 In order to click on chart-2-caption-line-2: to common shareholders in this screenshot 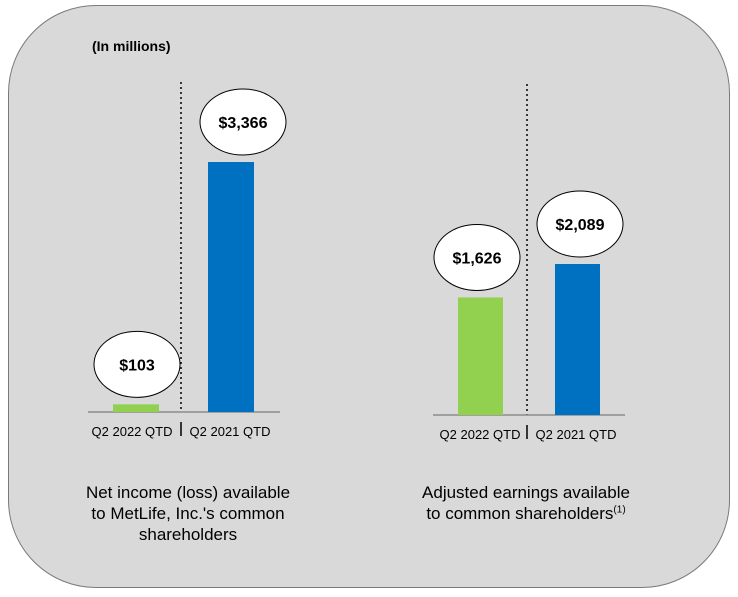, I will do `click(520, 513)`.